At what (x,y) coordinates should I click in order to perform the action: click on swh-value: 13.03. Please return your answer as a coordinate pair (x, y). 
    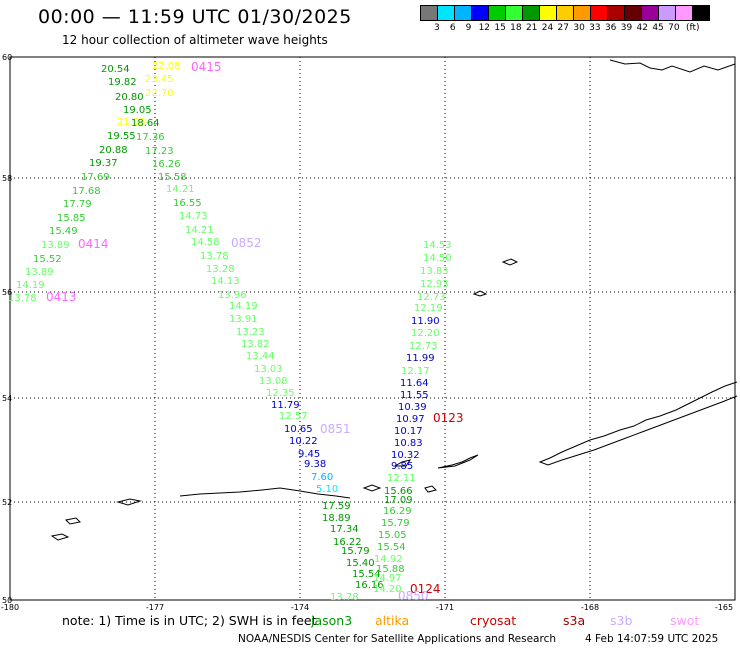
    Looking at the image, I should click on (268, 369).